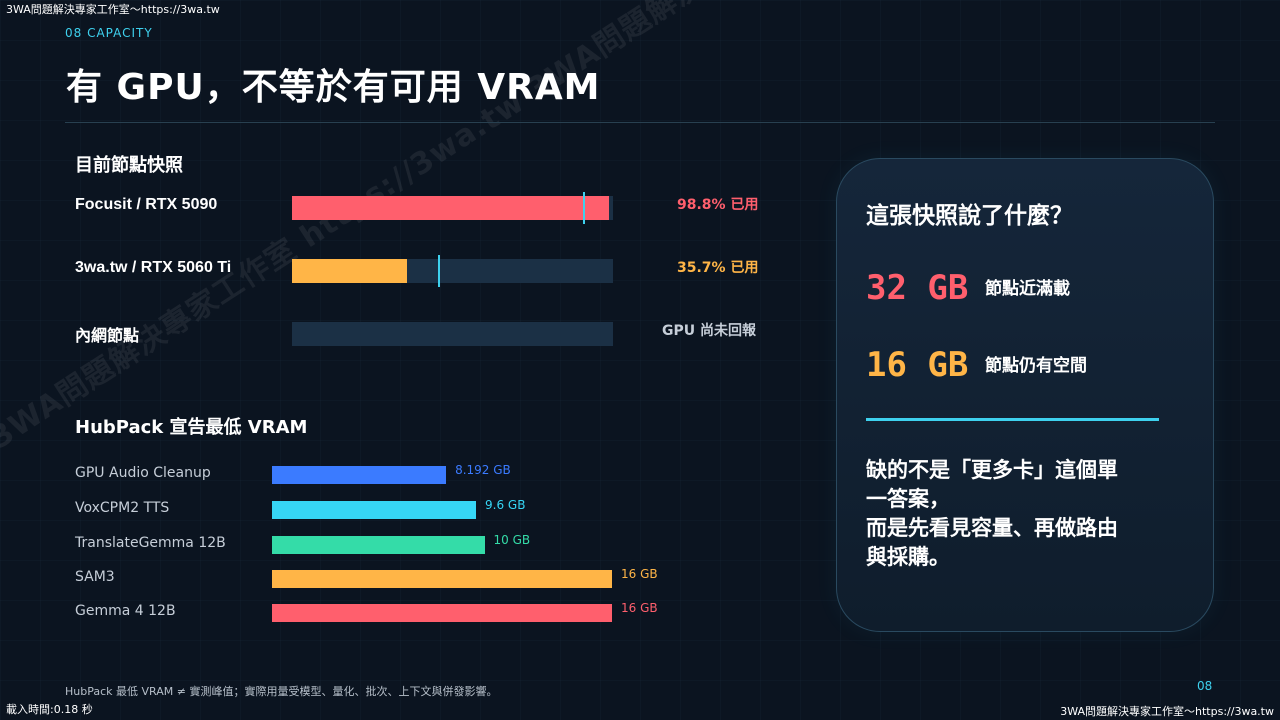 This screenshot has height=720, width=1280. I want to click on page-number: 08, so click(1205, 686).